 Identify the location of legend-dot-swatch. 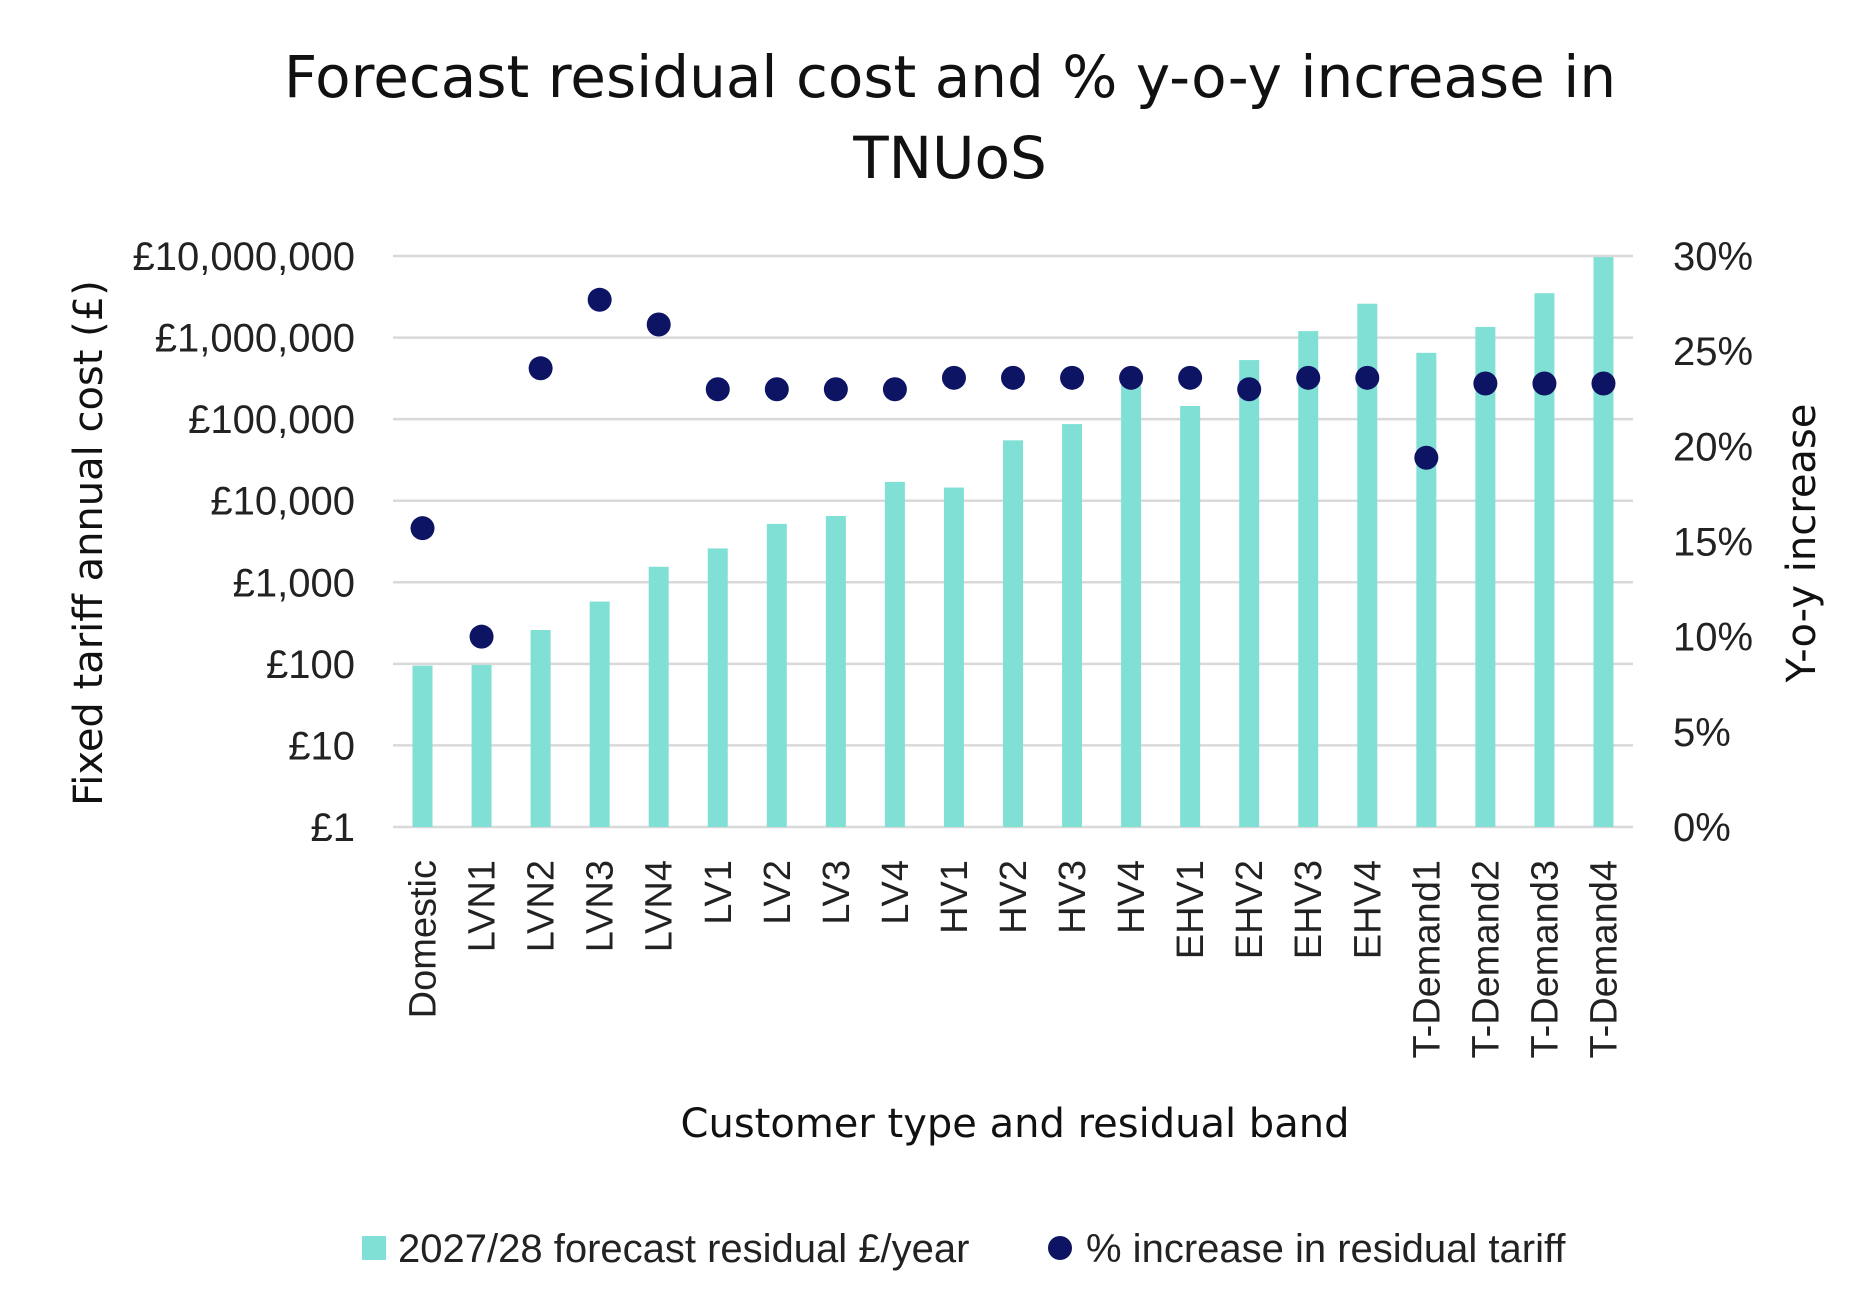
(1060, 1248).